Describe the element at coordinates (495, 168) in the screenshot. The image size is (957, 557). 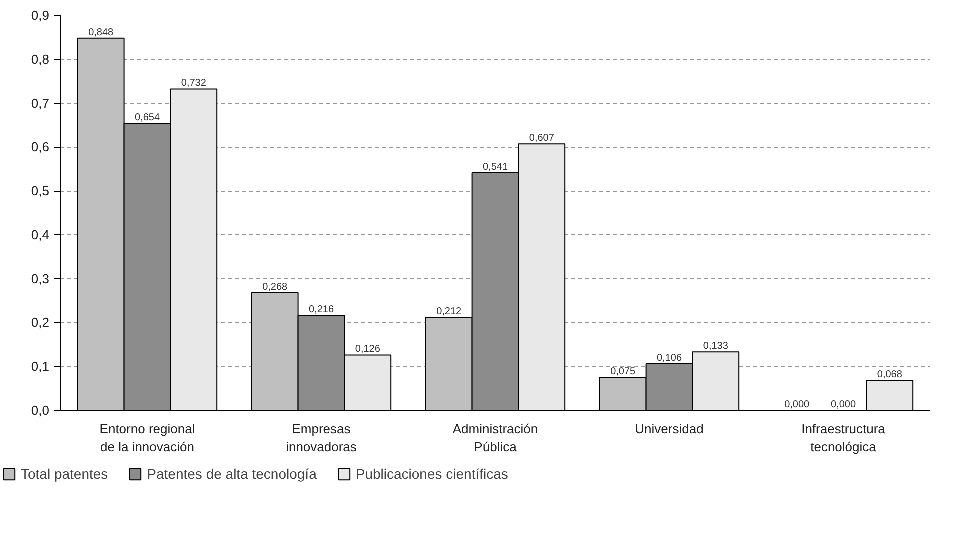
I see `data-label: 0,541` at that location.